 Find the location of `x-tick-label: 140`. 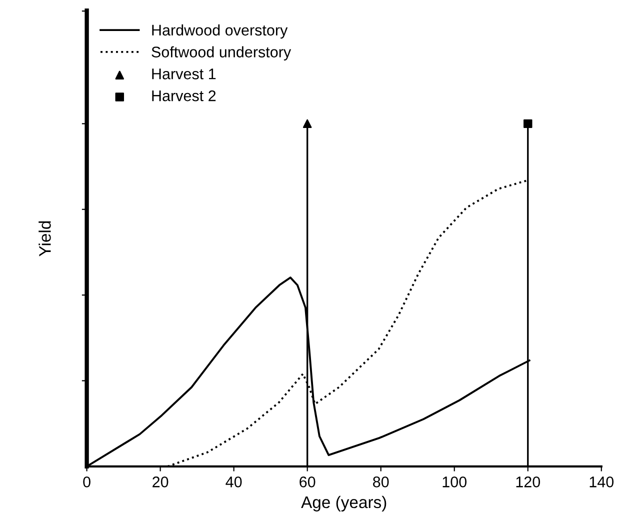

x-tick-label: 140 is located at coordinates (602, 482).